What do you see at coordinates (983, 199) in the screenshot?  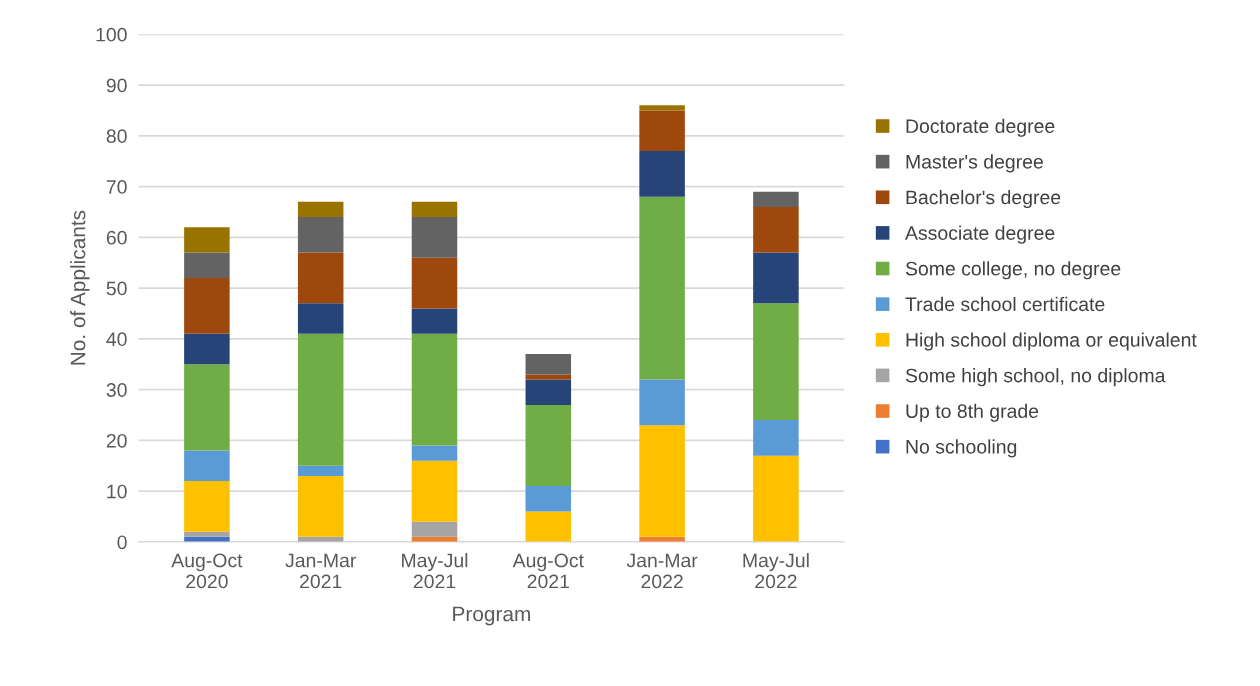 I see `legend-label: Bachelor's degree` at bounding box center [983, 199].